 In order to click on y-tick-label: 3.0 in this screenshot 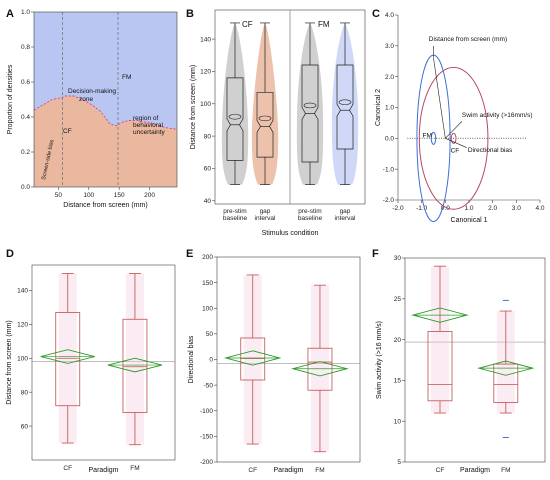, I will do `click(389, 46)`.